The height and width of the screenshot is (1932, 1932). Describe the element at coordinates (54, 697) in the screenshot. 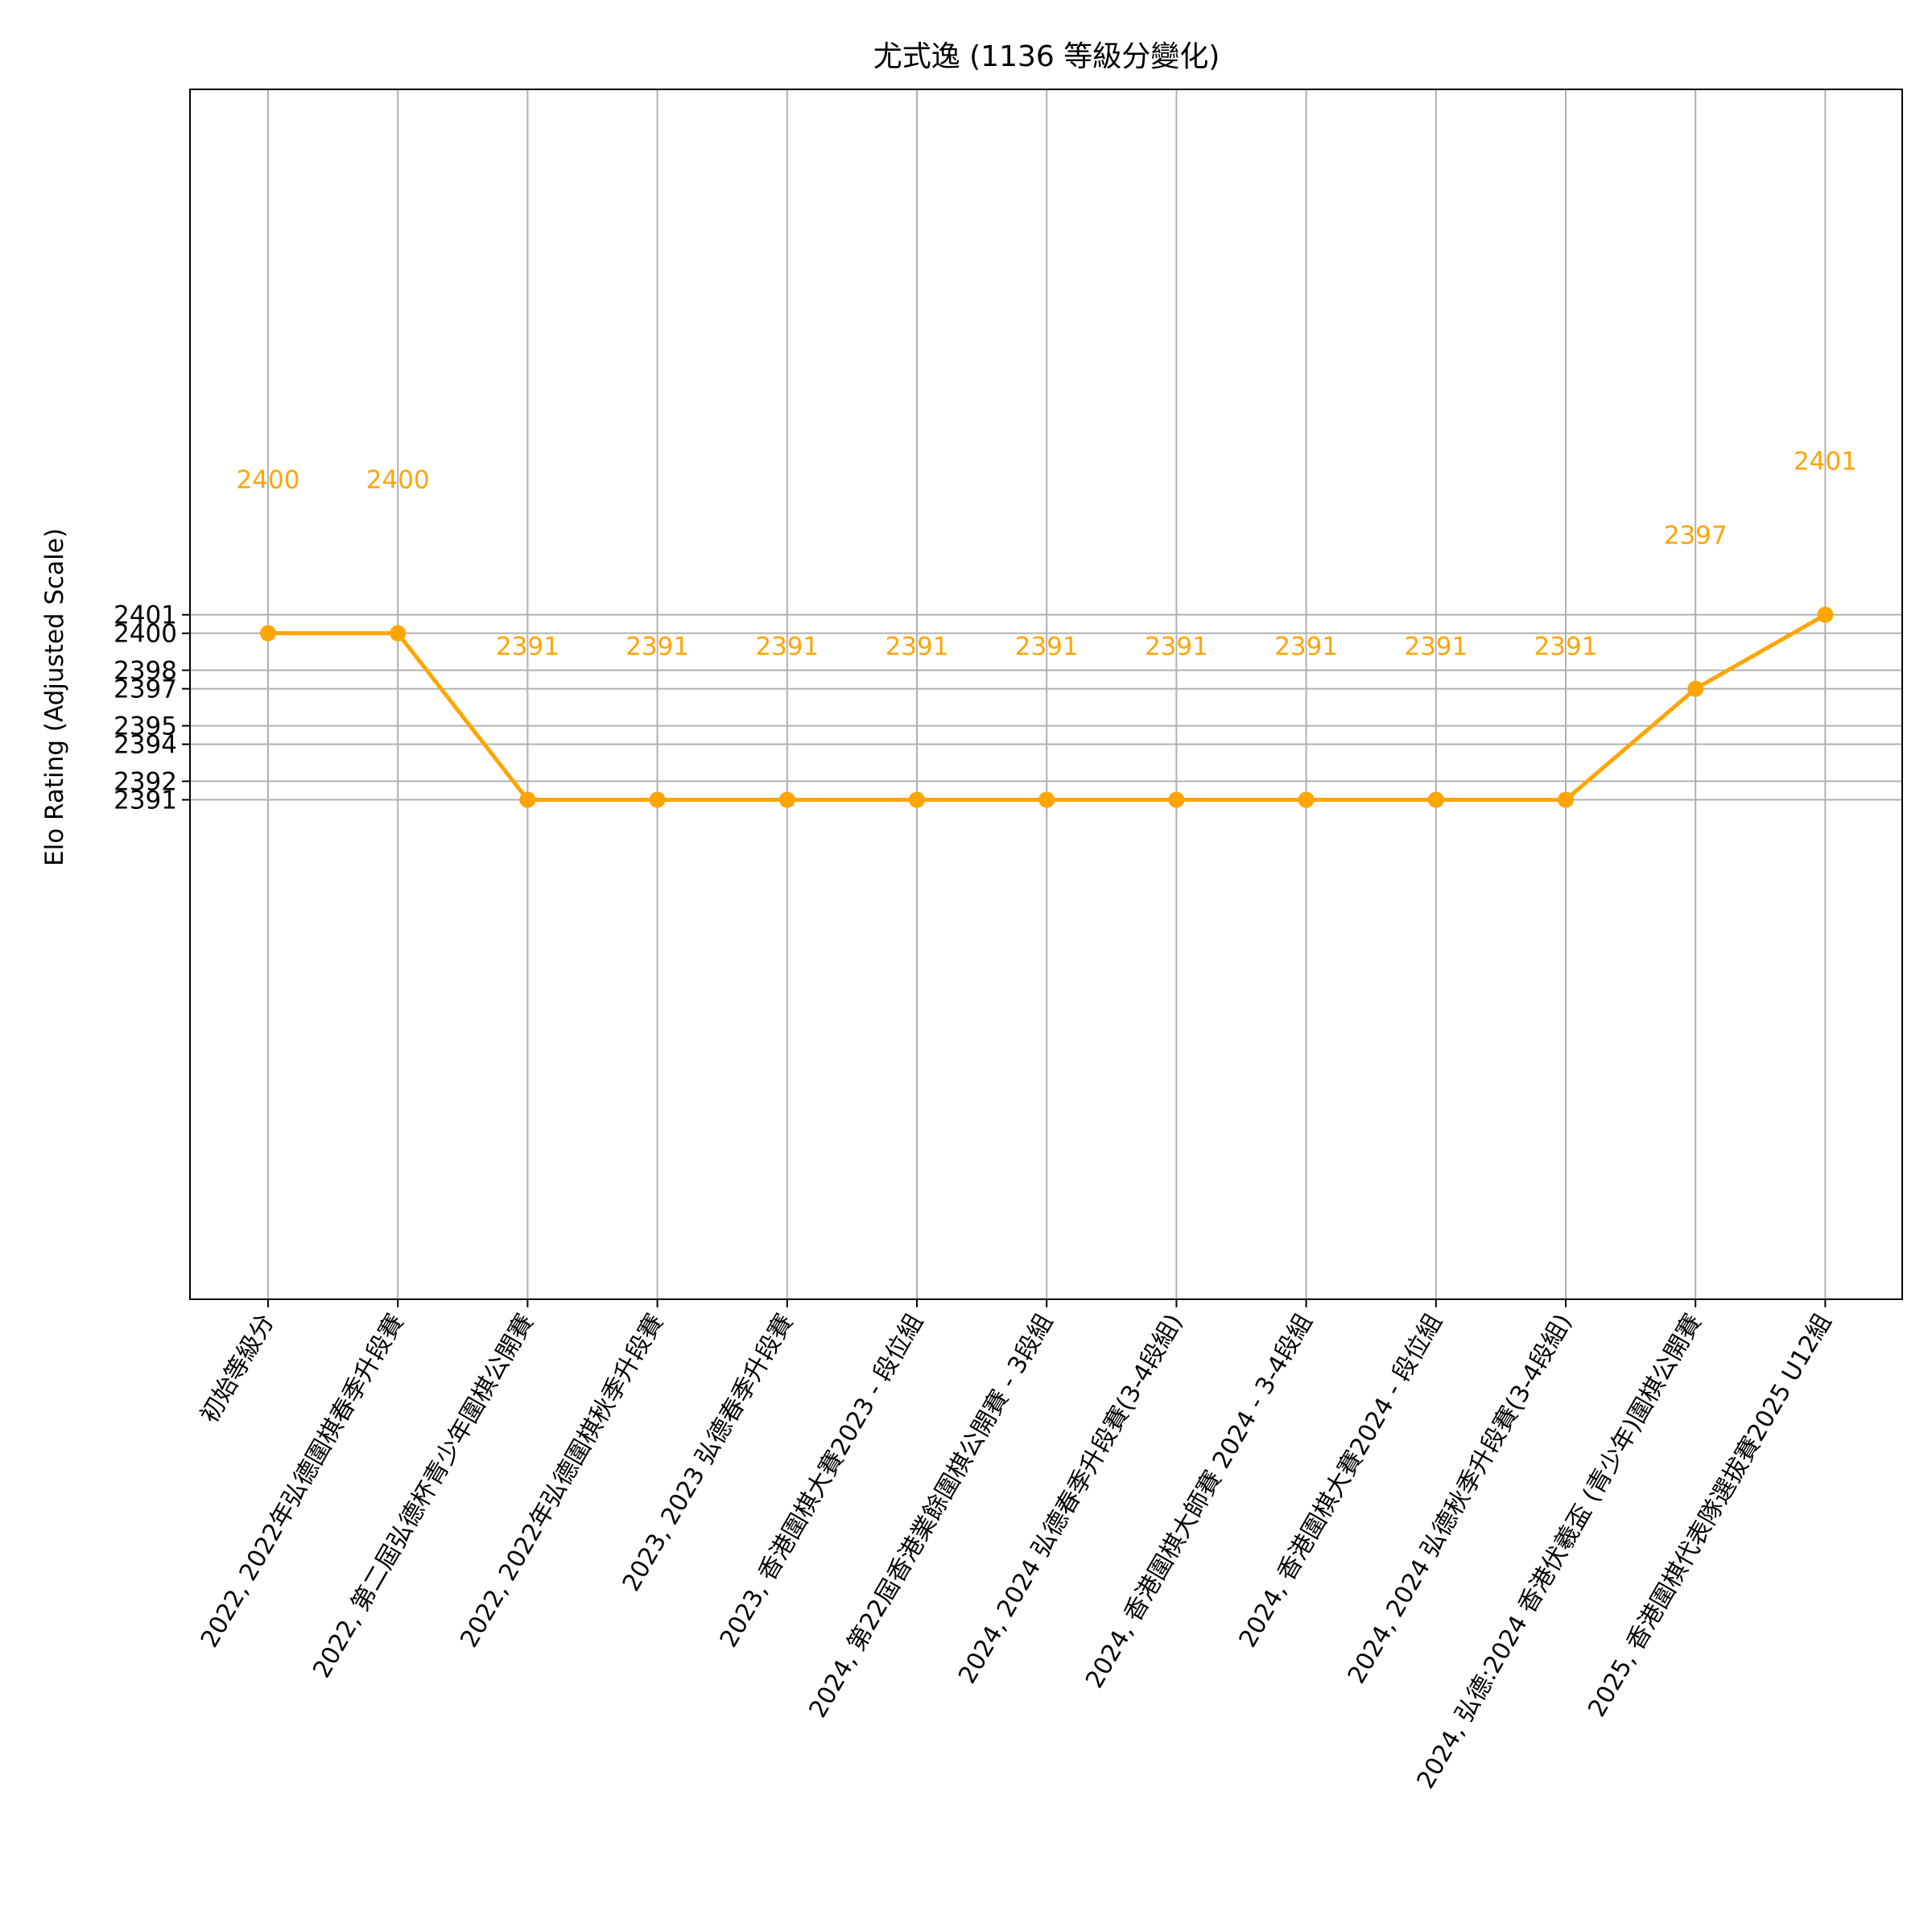

I see `y-axis-label: Elo Rating (Adjusted Scale)` at that location.